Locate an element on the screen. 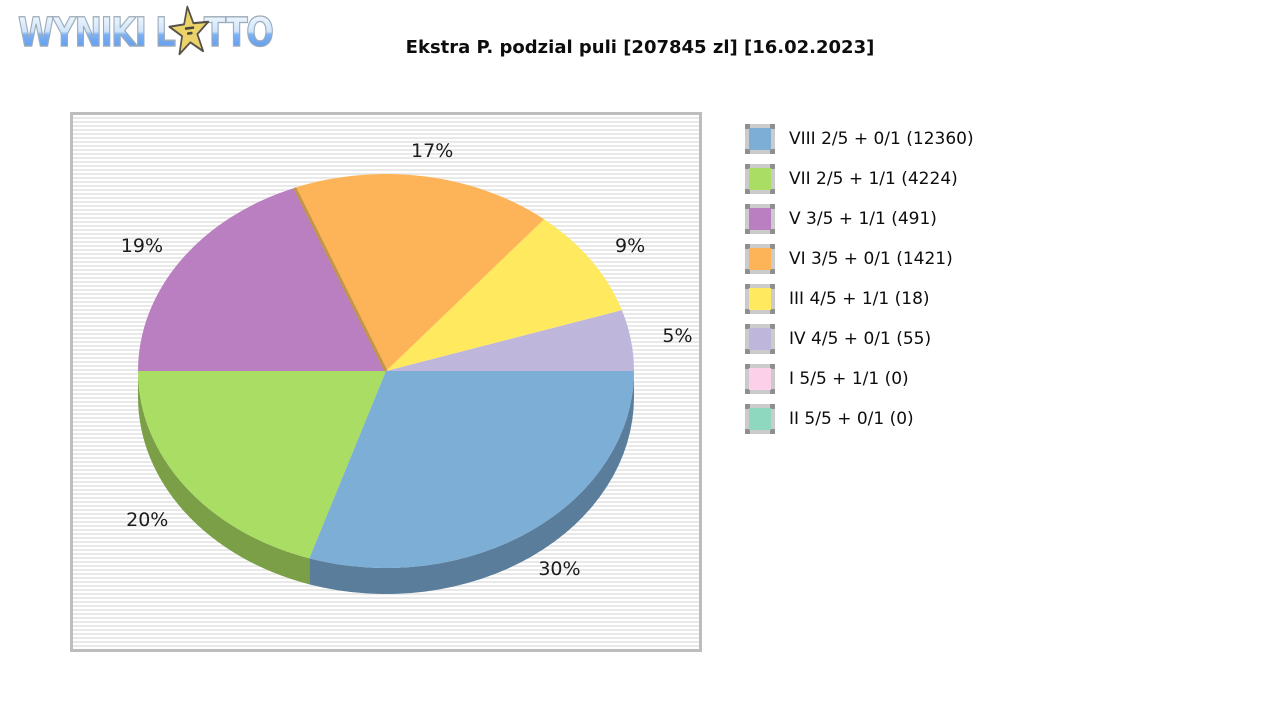  legend-item-III: III 4/5 + 1/1 (18) is located at coordinates (859, 299).